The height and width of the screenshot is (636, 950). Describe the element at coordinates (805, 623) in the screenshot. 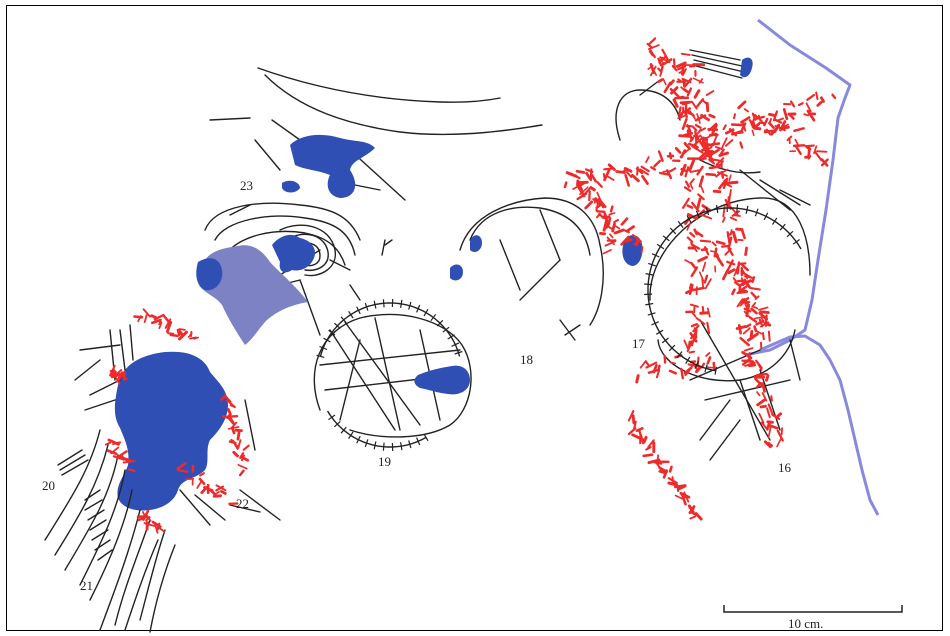

I see `scale-bar-label: 10 cm.` at that location.